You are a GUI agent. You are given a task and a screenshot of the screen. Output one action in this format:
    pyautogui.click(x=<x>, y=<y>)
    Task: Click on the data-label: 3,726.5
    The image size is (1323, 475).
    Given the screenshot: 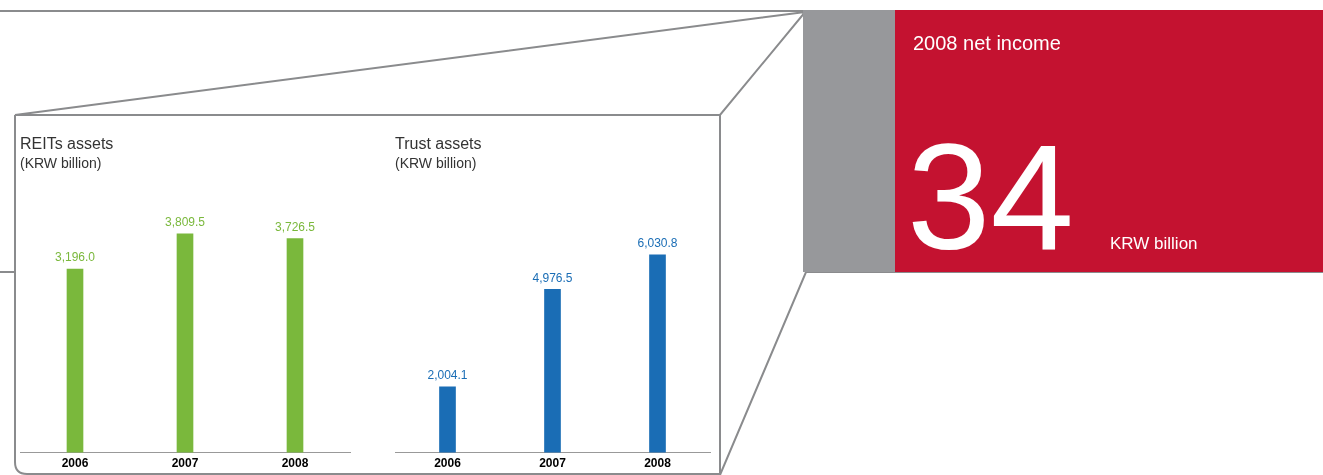 What is the action you would take?
    pyautogui.click(x=295, y=227)
    